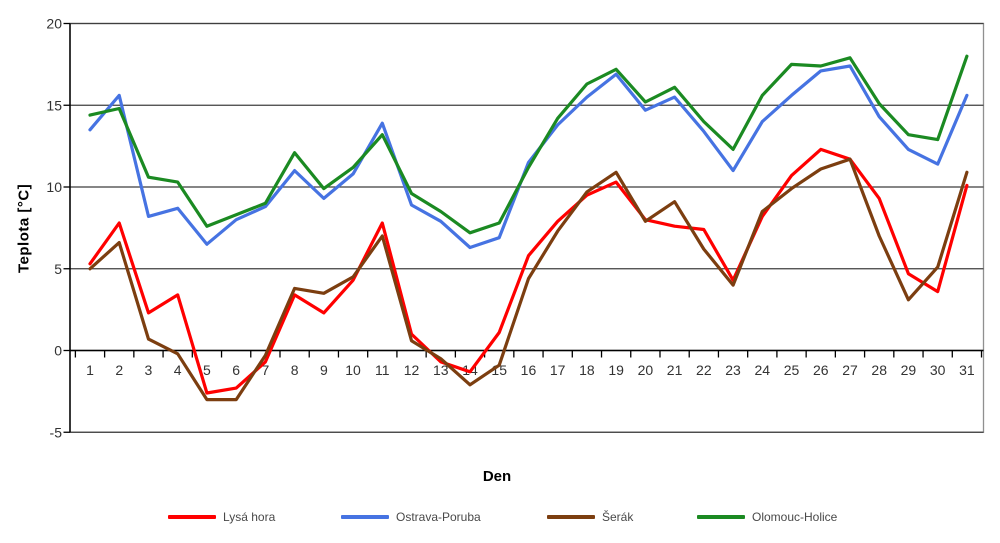 Image resolution: width=1000 pixels, height=543 pixels. What do you see at coordinates (879, 370) in the screenshot?
I see `x-tick-label: 28` at bounding box center [879, 370].